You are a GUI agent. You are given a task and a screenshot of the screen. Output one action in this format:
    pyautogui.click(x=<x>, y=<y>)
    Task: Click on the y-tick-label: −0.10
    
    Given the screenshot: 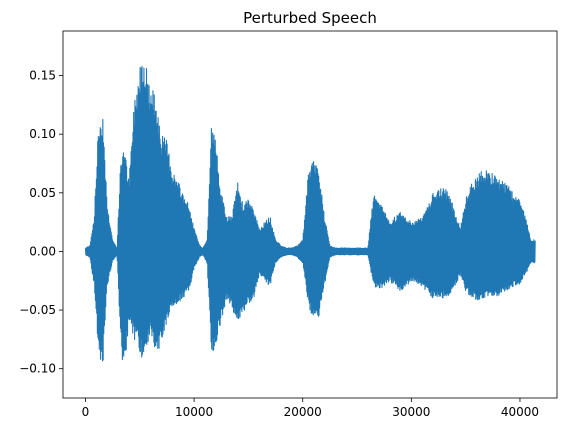 What is the action you would take?
    pyautogui.click(x=37, y=369)
    